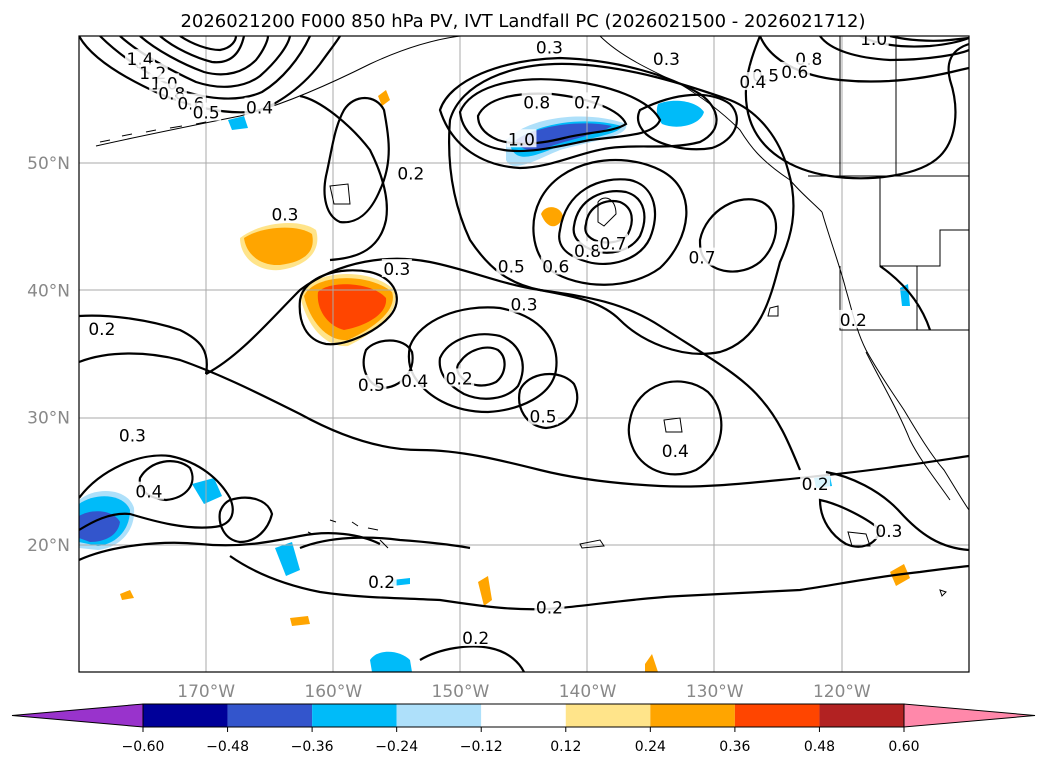  What do you see at coordinates (969, 715) in the screenshot?
I see `colorbar-extend-max` at bounding box center [969, 715].